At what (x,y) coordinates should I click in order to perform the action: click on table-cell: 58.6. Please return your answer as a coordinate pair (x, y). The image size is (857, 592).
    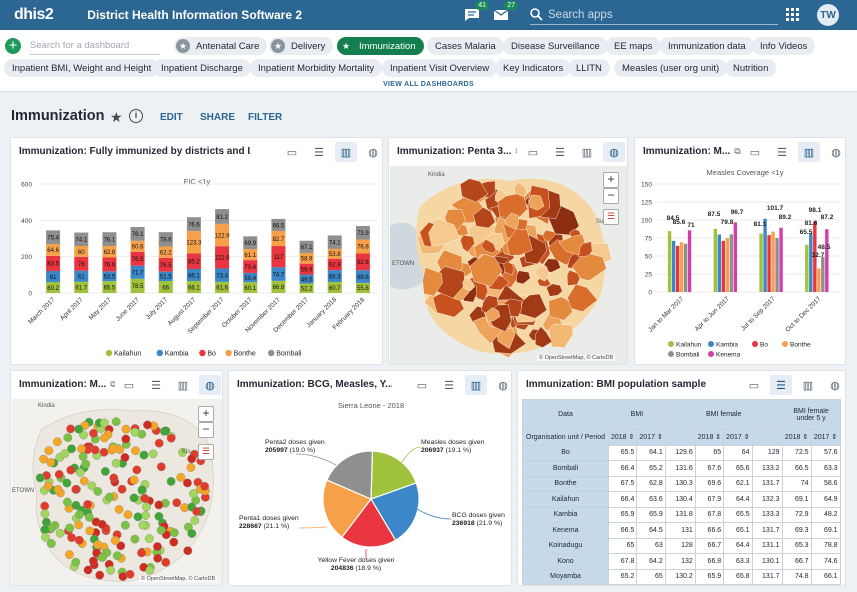
    Looking at the image, I should click on (825, 483).